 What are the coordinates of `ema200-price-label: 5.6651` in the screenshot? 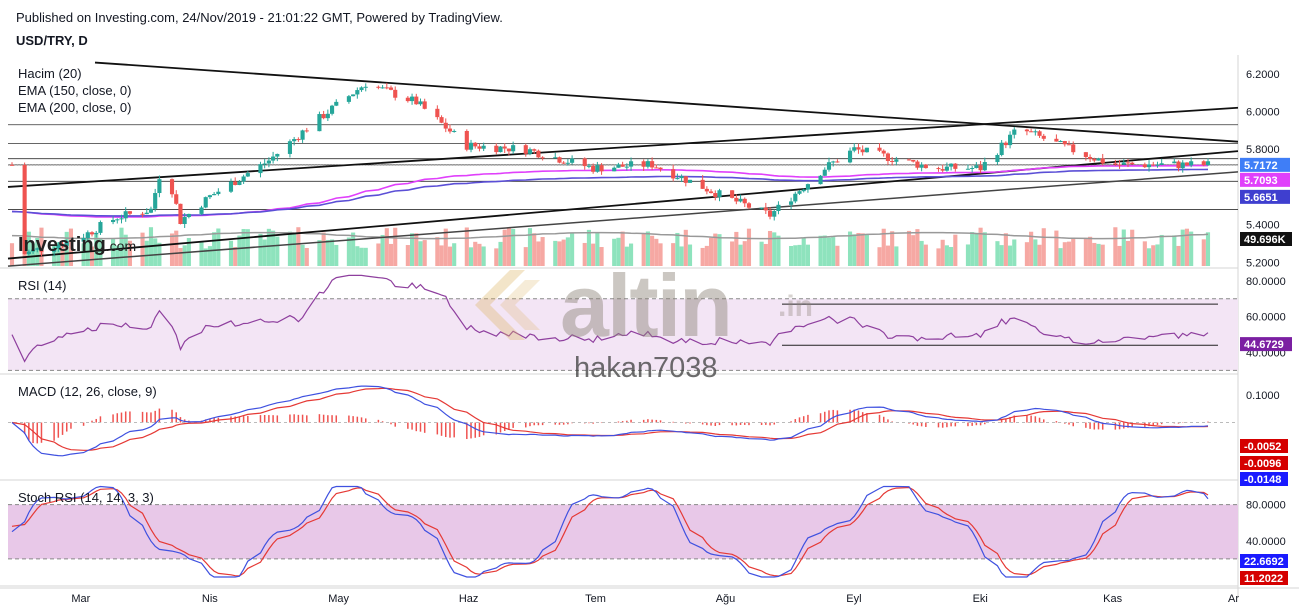 It's located at (1261, 198).